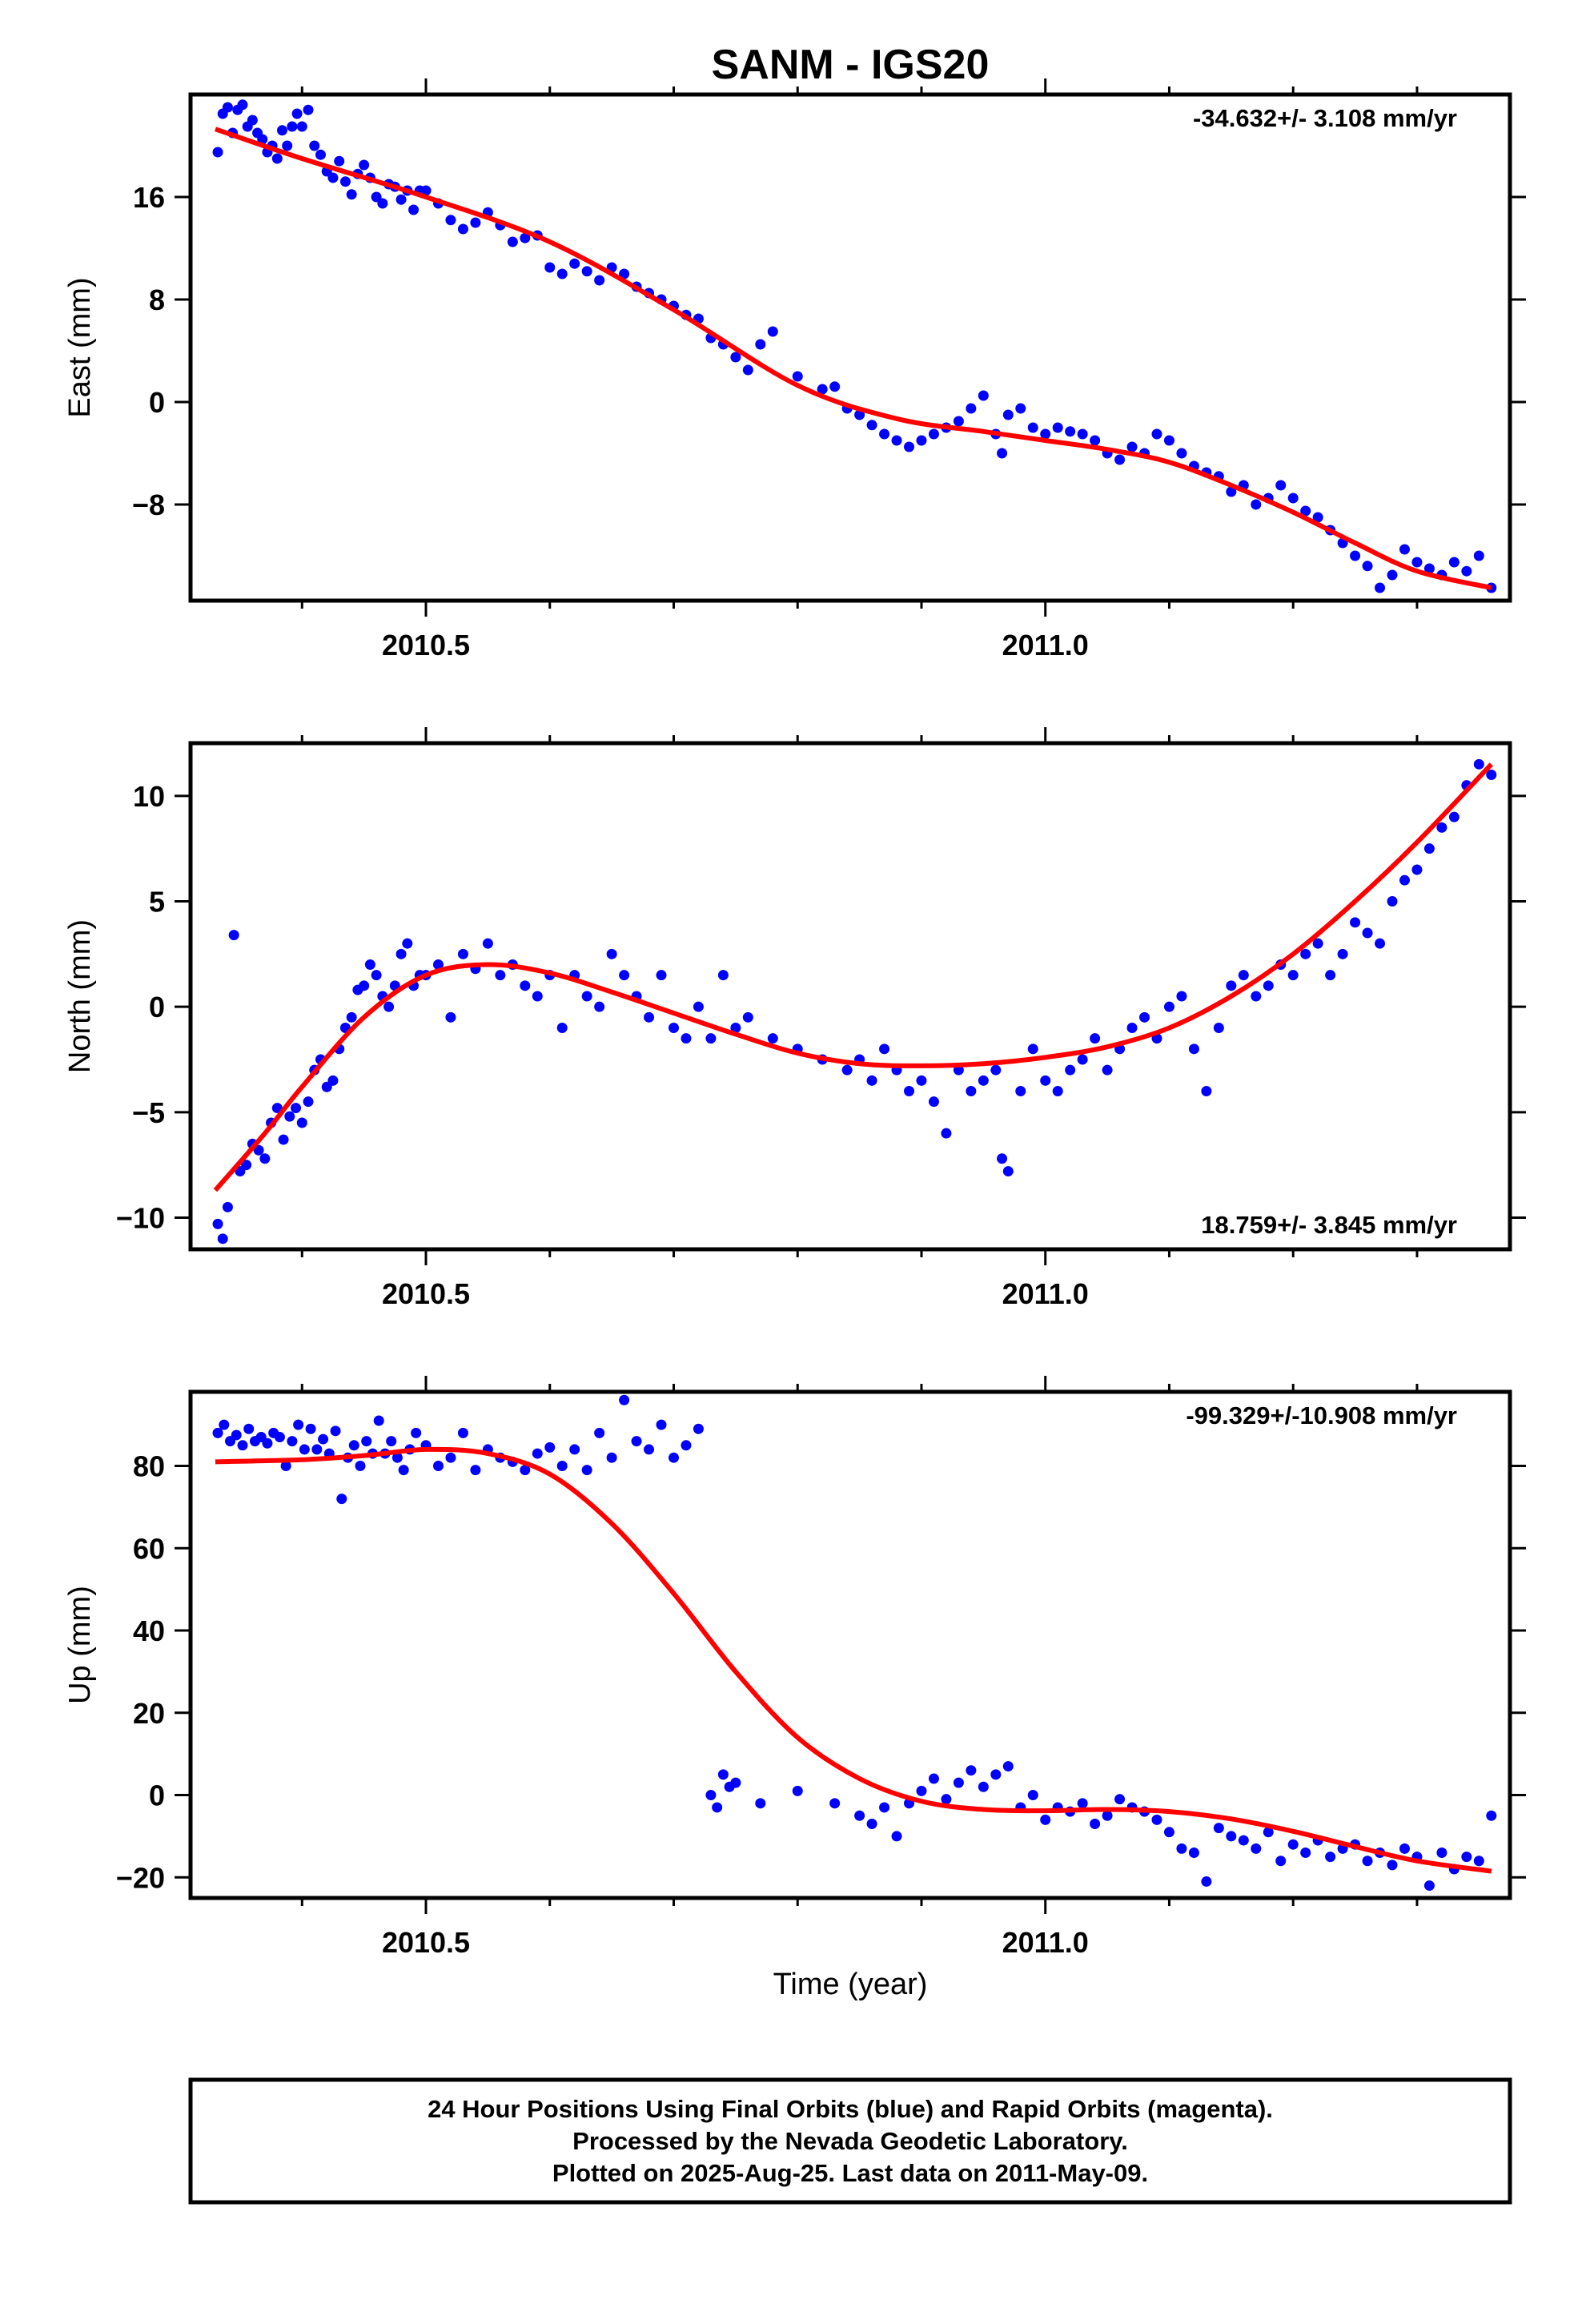 The width and height of the screenshot is (1582, 2324). I want to click on caption-frame, so click(850, 2141).